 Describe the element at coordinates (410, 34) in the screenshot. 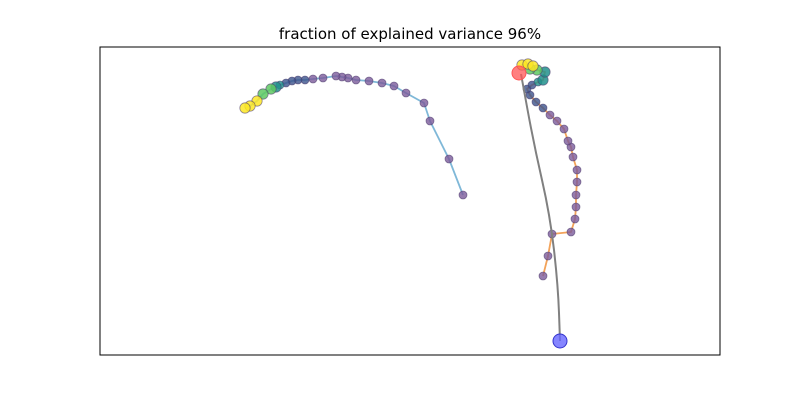

I see `chart-title: fraction of explained variance 96%` at that location.